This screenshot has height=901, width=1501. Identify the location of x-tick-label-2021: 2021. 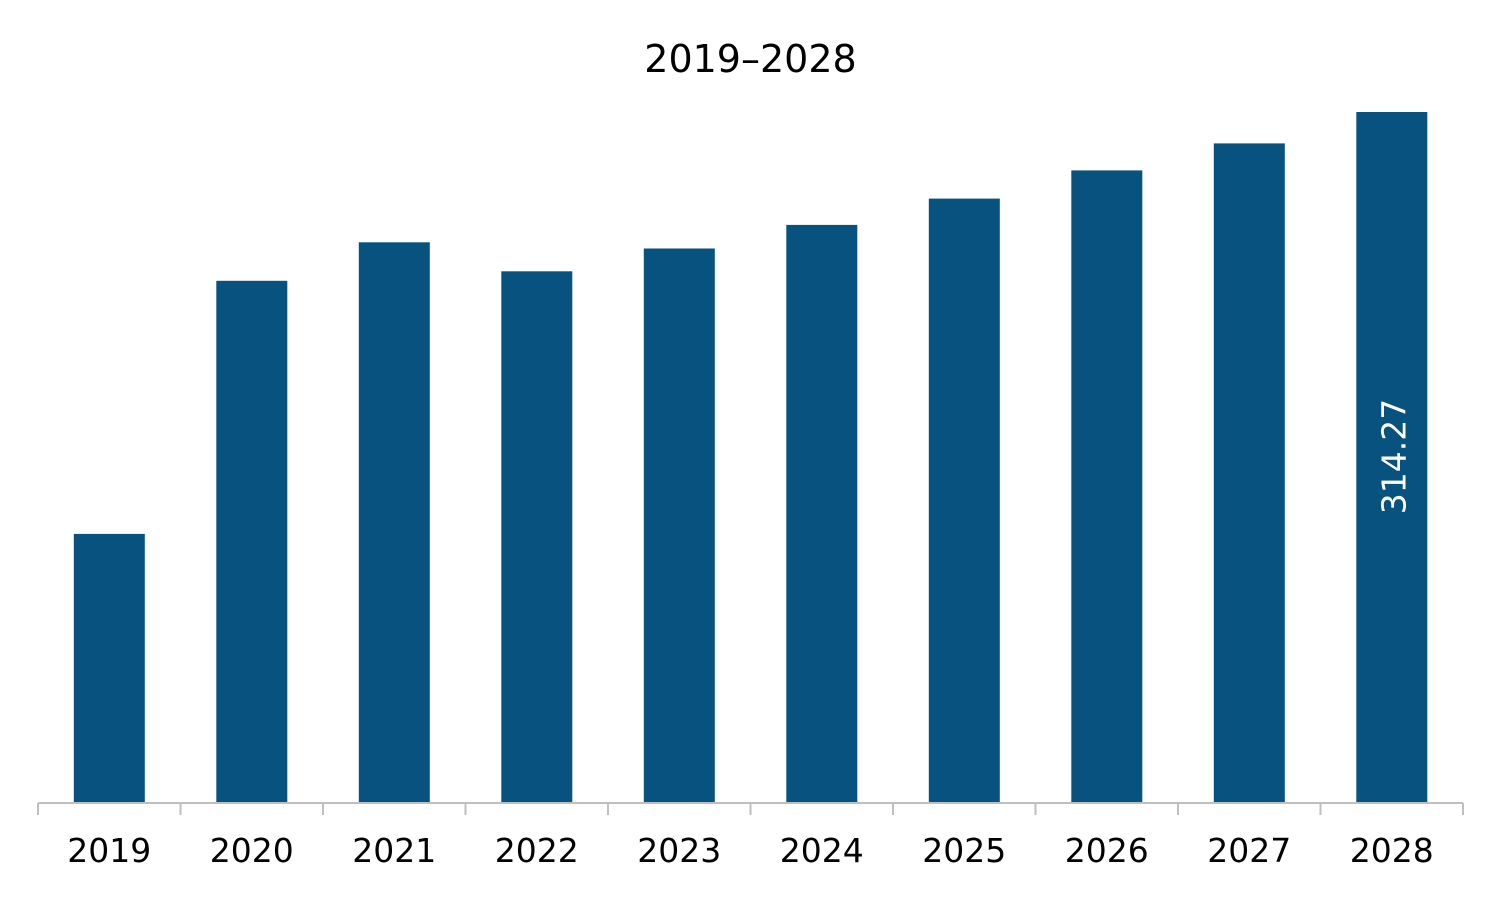
(394, 850).